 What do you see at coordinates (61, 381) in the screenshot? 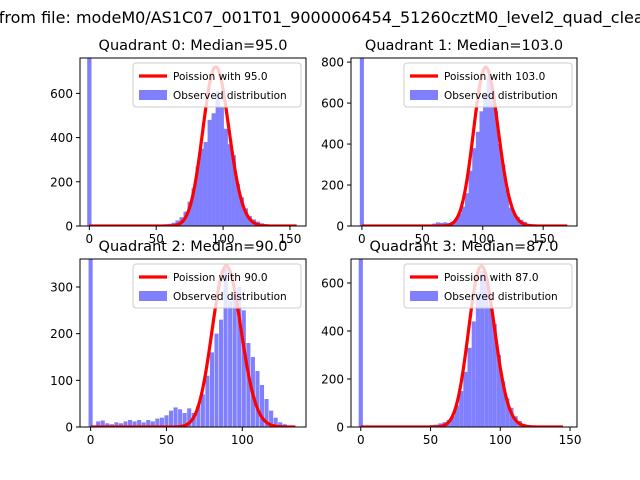
I see `y-tick-label: 100` at bounding box center [61, 381].